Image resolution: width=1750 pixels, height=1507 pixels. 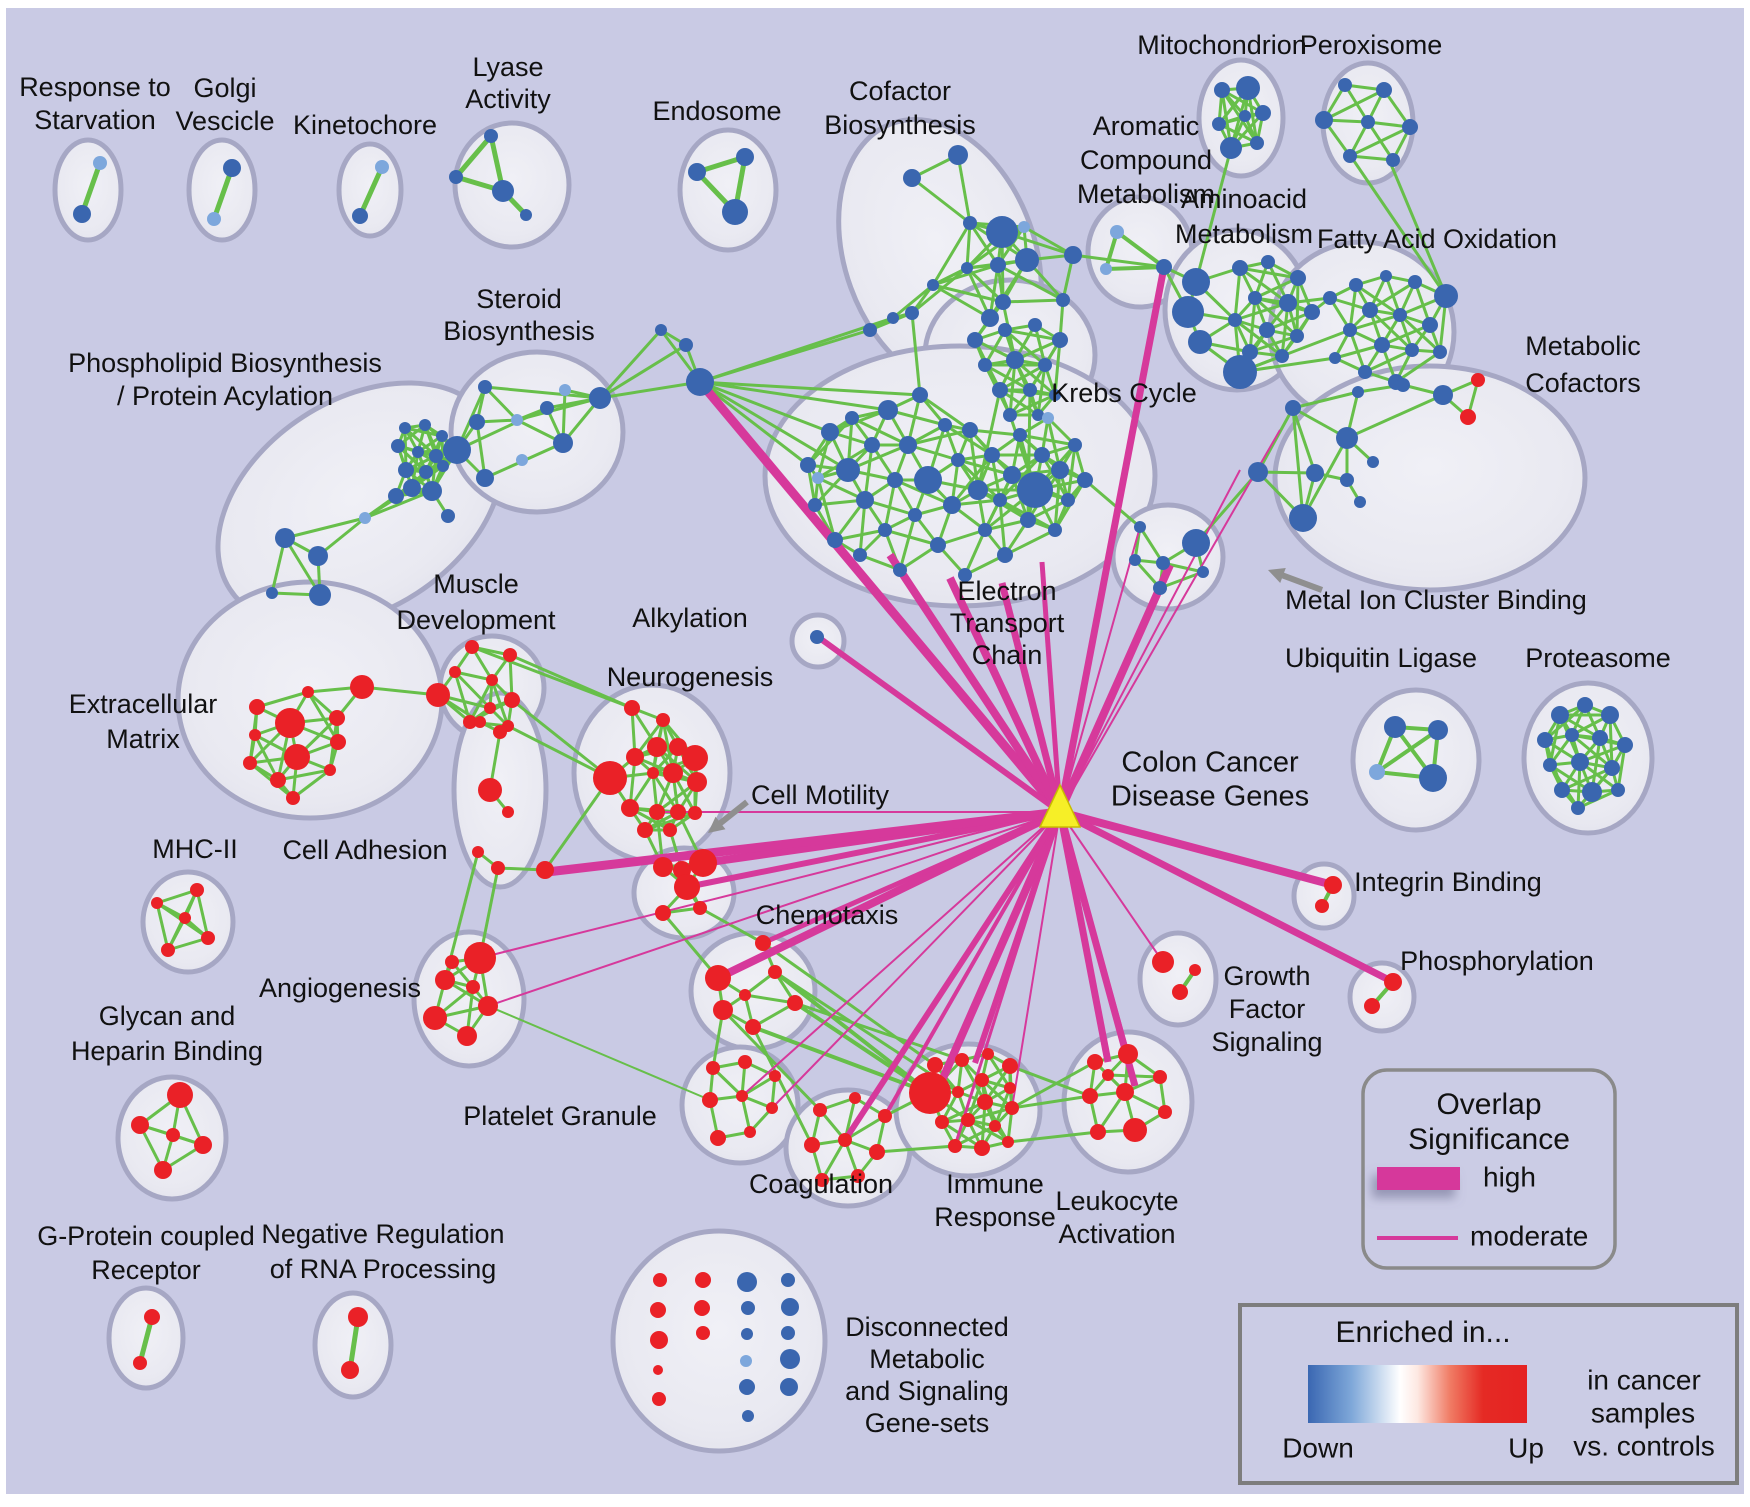 What do you see at coordinates (224, 121) in the screenshot?
I see `cluster-label-golgi-vescicle-line2: Vescicle` at bounding box center [224, 121].